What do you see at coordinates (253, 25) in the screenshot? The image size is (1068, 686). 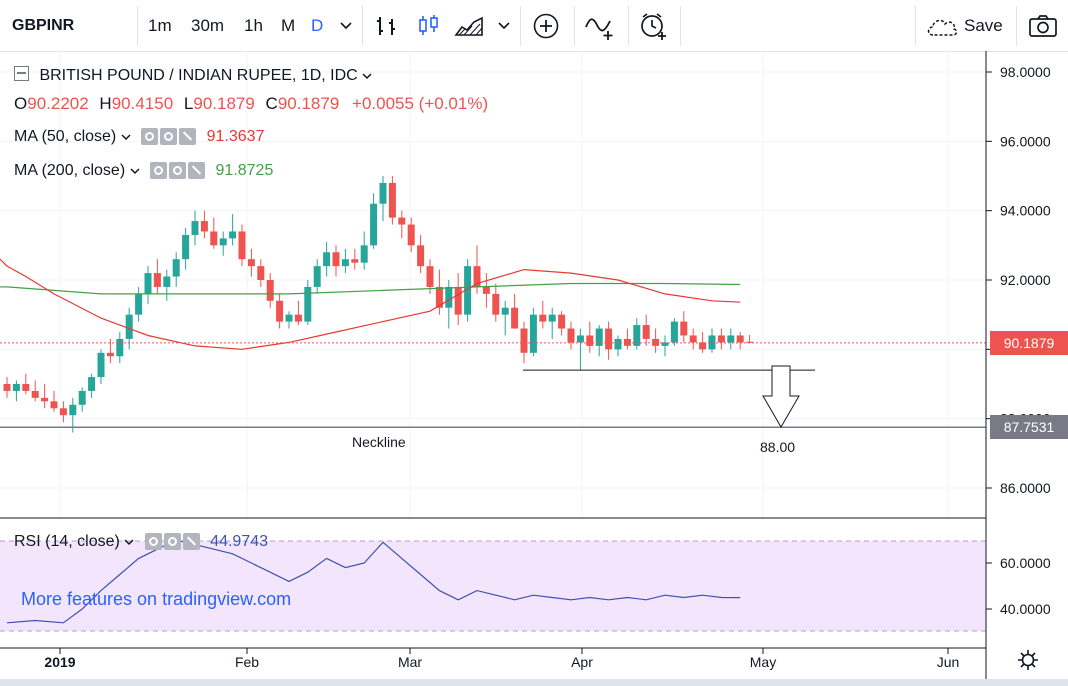 I see `interval-1h: 1h` at bounding box center [253, 25].